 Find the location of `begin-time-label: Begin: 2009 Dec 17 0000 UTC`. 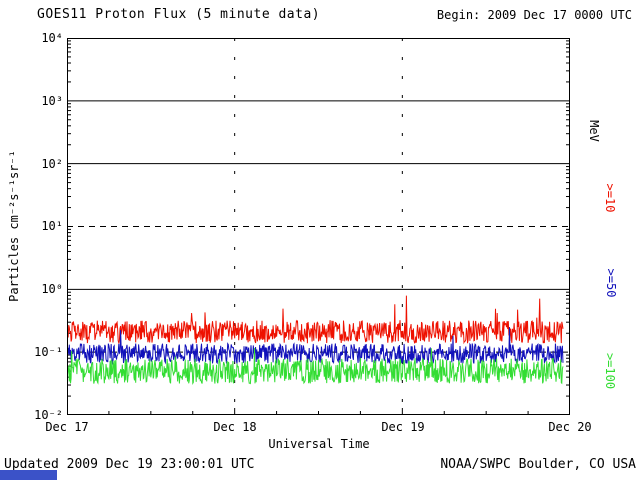

begin-time-label: Begin: 2009 Dec 17 0000 UTC is located at coordinates (534, 15).